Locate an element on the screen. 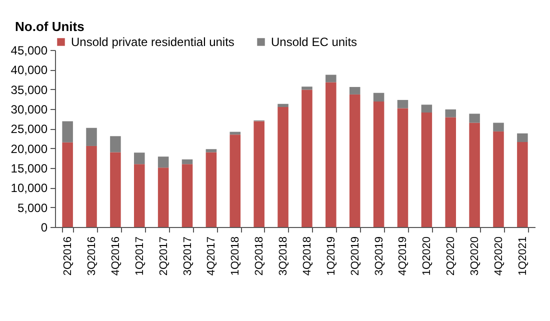  x-tick-label: 4Q2018 is located at coordinates (307, 256).